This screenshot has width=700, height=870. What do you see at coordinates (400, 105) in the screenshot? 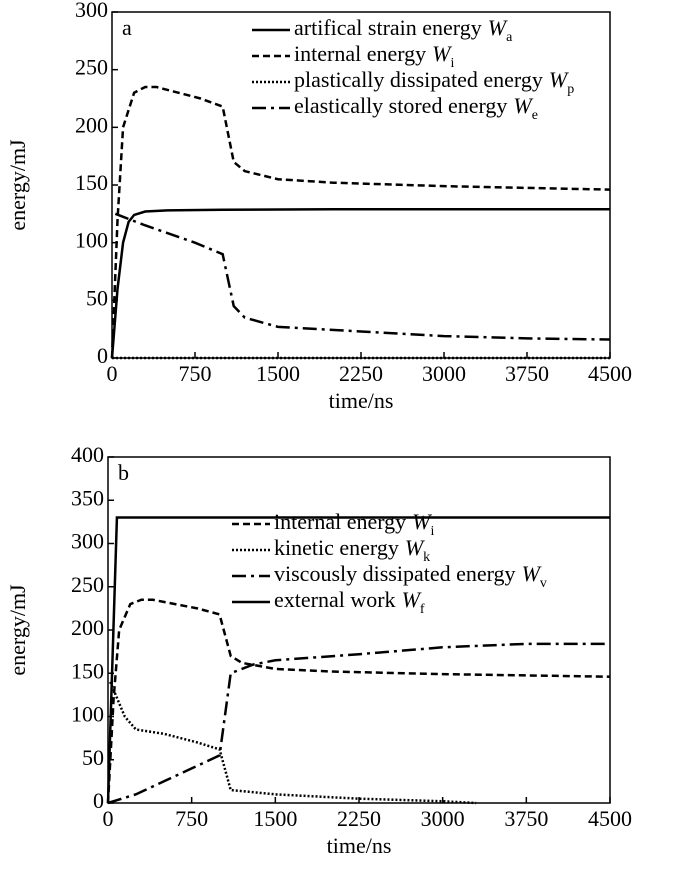
I see `legend-label: elastically stored energy` at bounding box center [400, 105].